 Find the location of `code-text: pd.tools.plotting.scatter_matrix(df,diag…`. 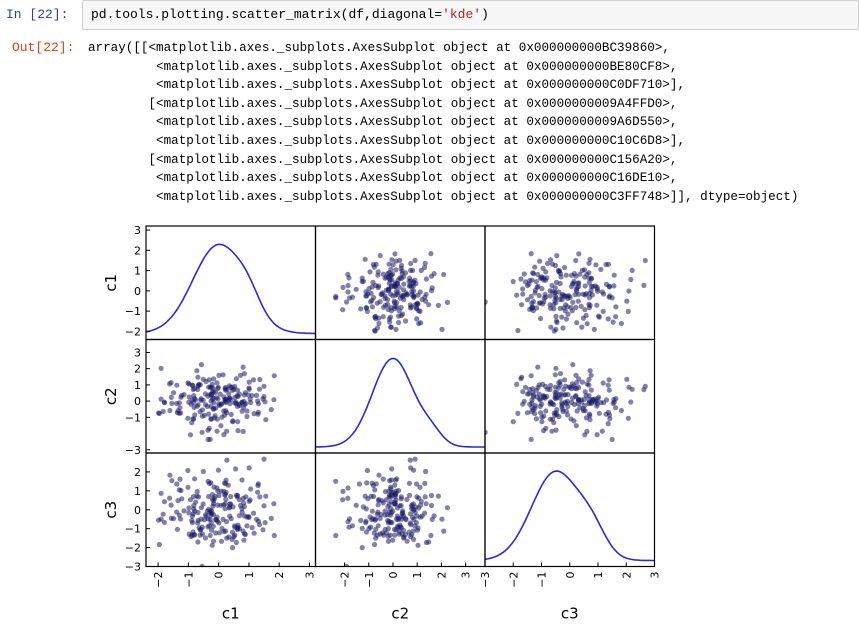

code-text: pd.tools.plotting.scatter_matrix(df,diag… is located at coordinates (290, 14).